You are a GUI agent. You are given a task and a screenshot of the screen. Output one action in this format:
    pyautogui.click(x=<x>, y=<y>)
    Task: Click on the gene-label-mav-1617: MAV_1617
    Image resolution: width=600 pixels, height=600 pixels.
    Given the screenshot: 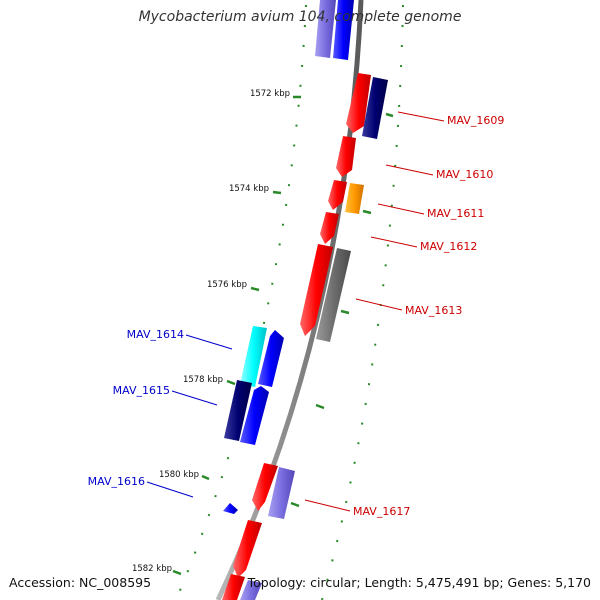 What is the action you would take?
    pyautogui.click(x=381, y=511)
    